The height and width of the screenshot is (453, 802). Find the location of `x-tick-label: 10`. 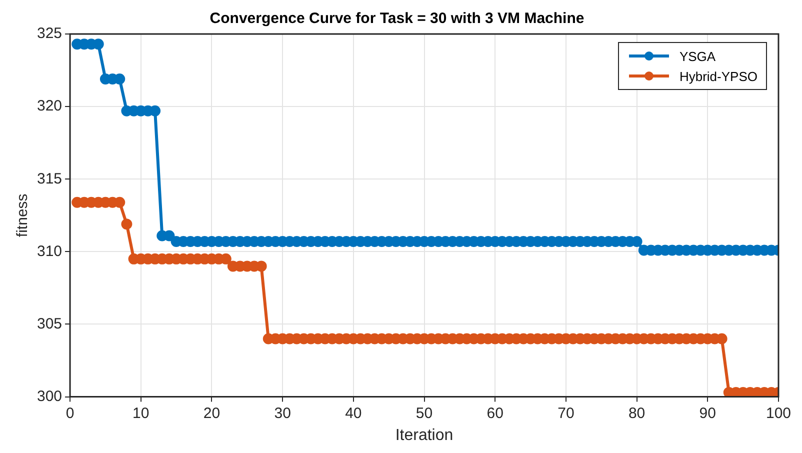

x-tick-label: 10 is located at coordinates (141, 413).